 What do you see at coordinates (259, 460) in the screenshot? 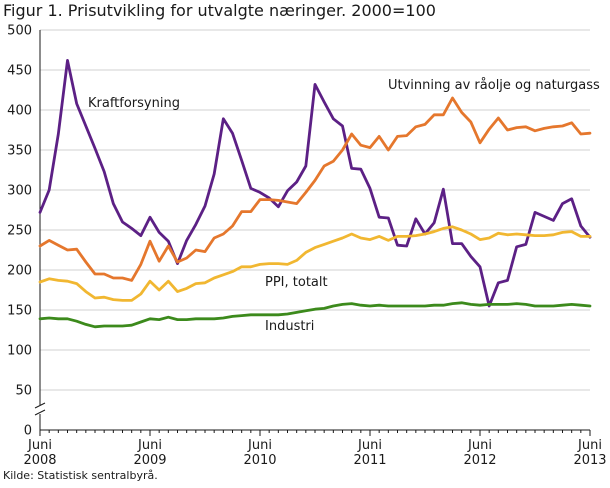
I see `x-tick-label-year: 2010` at bounding box center [259, 460].